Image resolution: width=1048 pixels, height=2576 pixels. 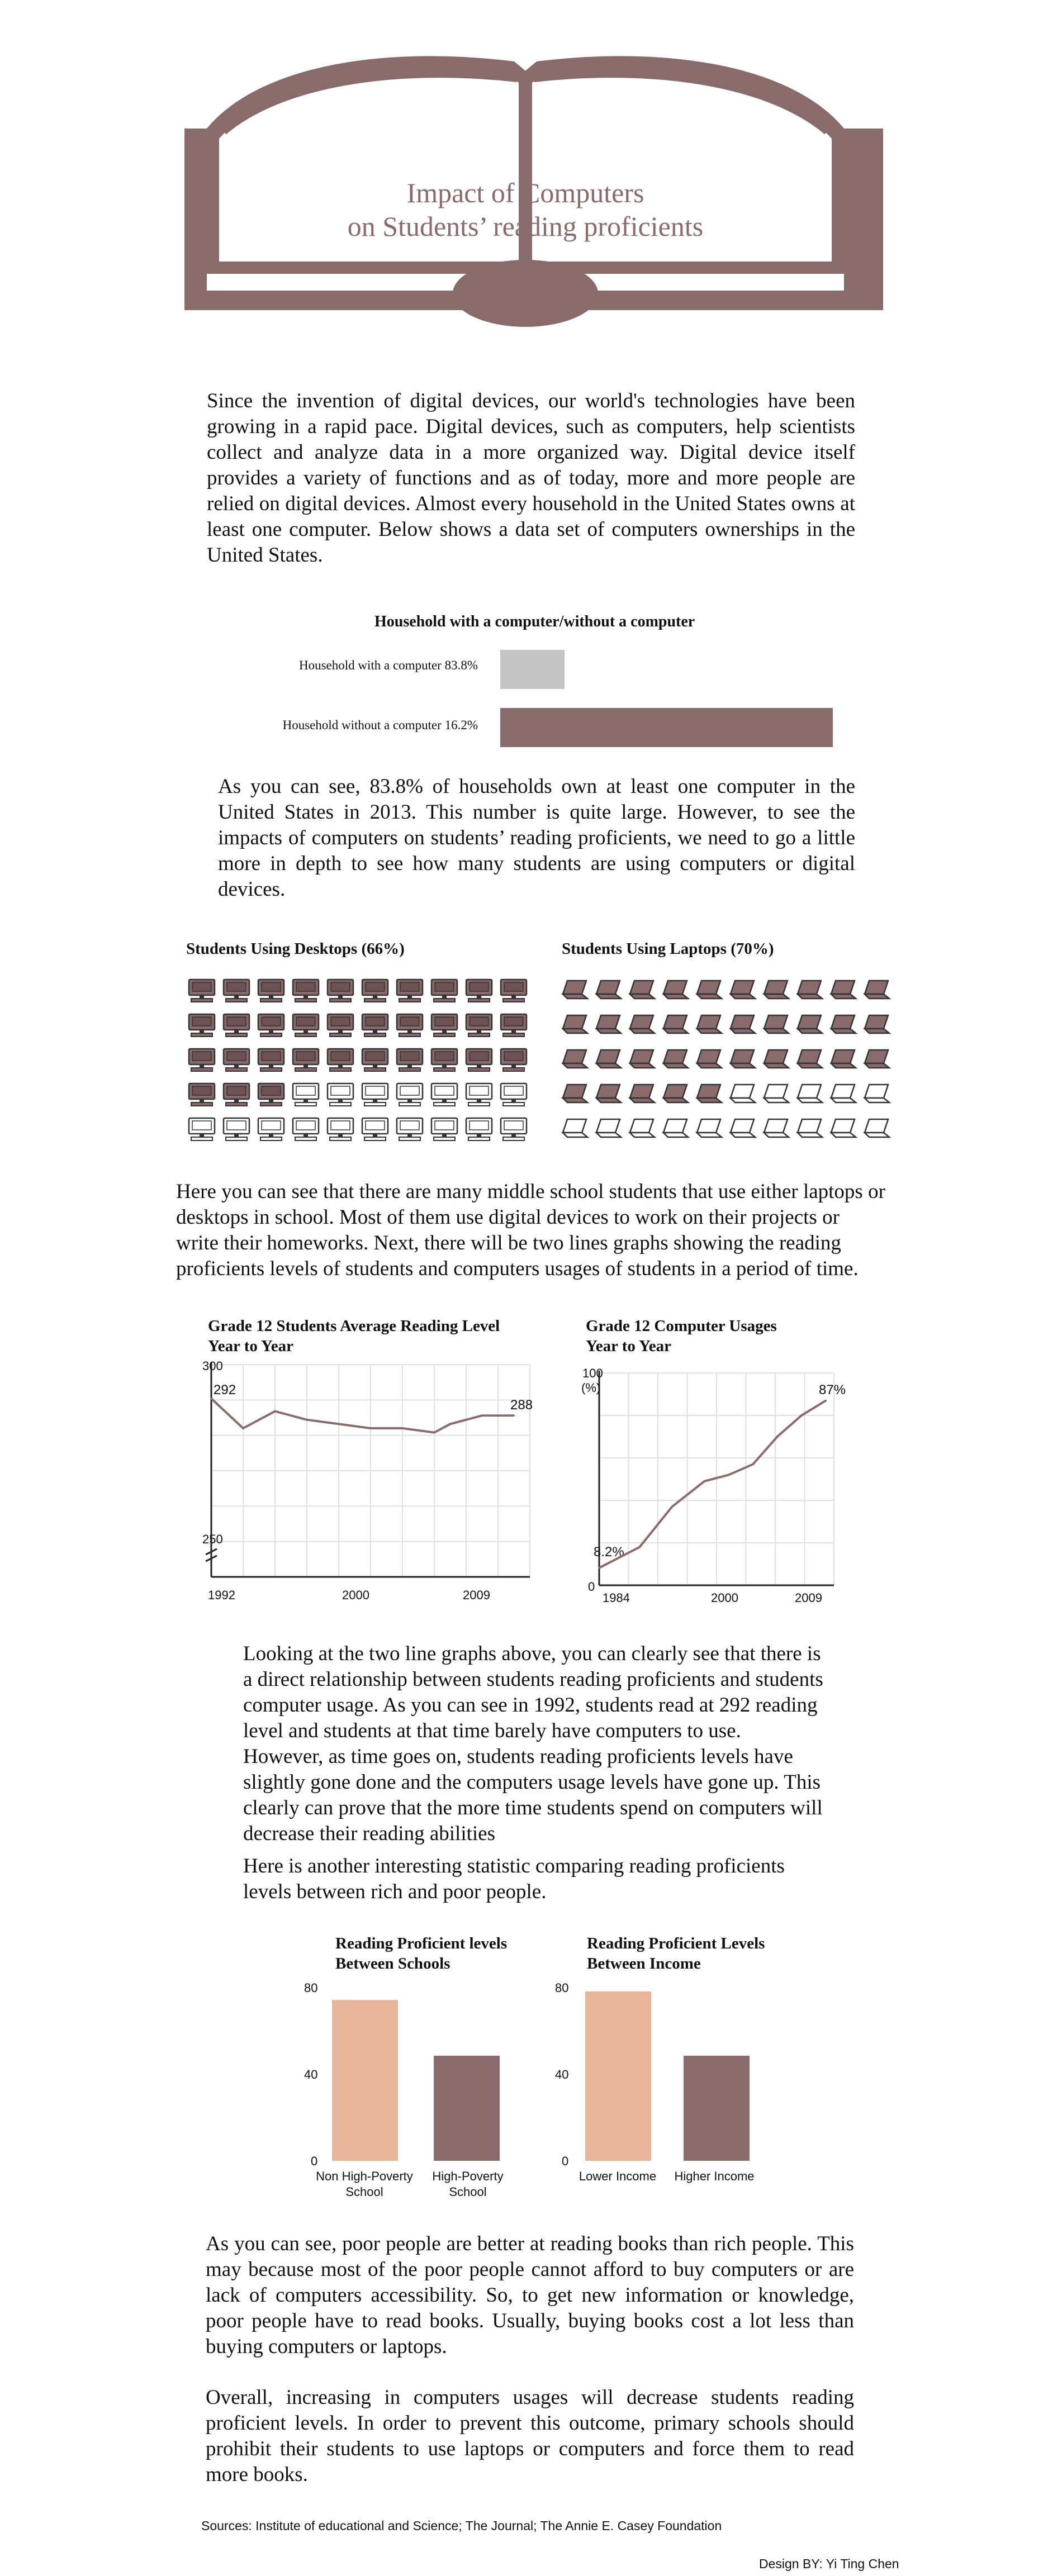 I want to click on axis-break, so click(x=211, y=1555).